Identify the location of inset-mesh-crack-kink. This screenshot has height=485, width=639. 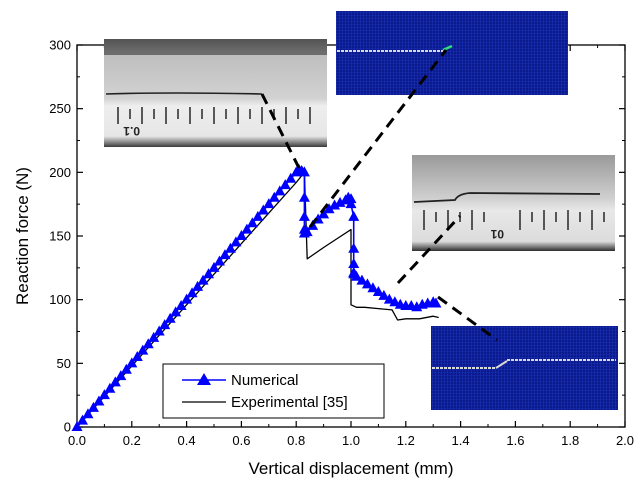
(524, 368).